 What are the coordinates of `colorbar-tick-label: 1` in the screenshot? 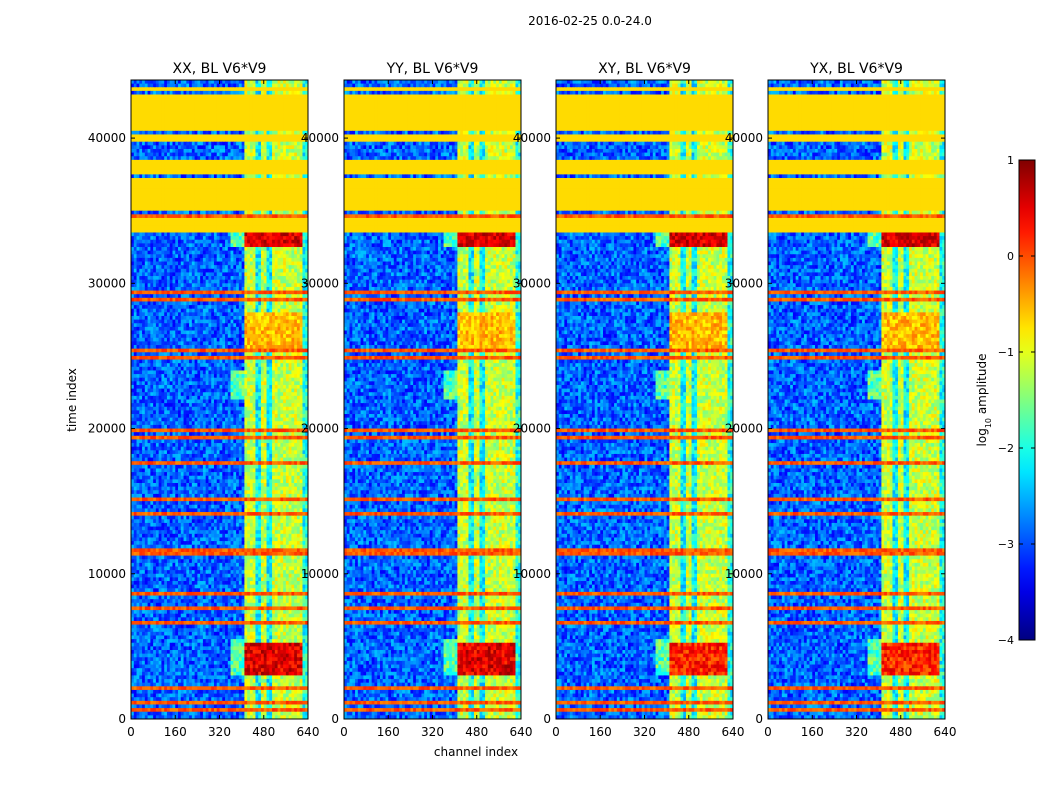 It's located at (1010, 160).